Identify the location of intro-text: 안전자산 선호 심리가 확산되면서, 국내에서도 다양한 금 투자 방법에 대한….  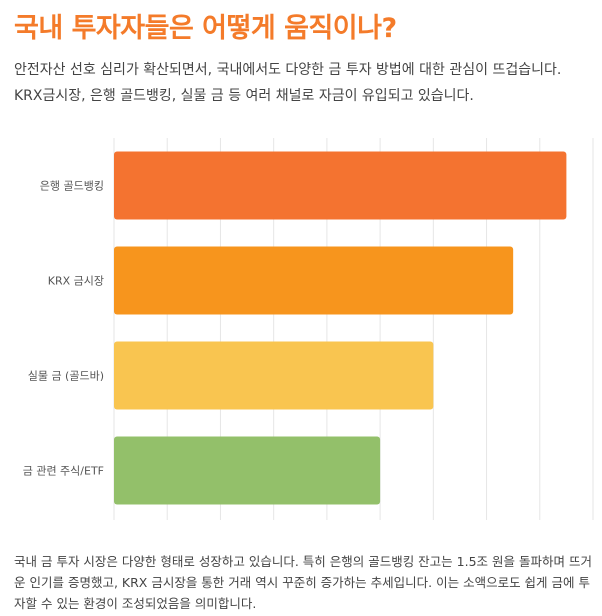
(288, 83).